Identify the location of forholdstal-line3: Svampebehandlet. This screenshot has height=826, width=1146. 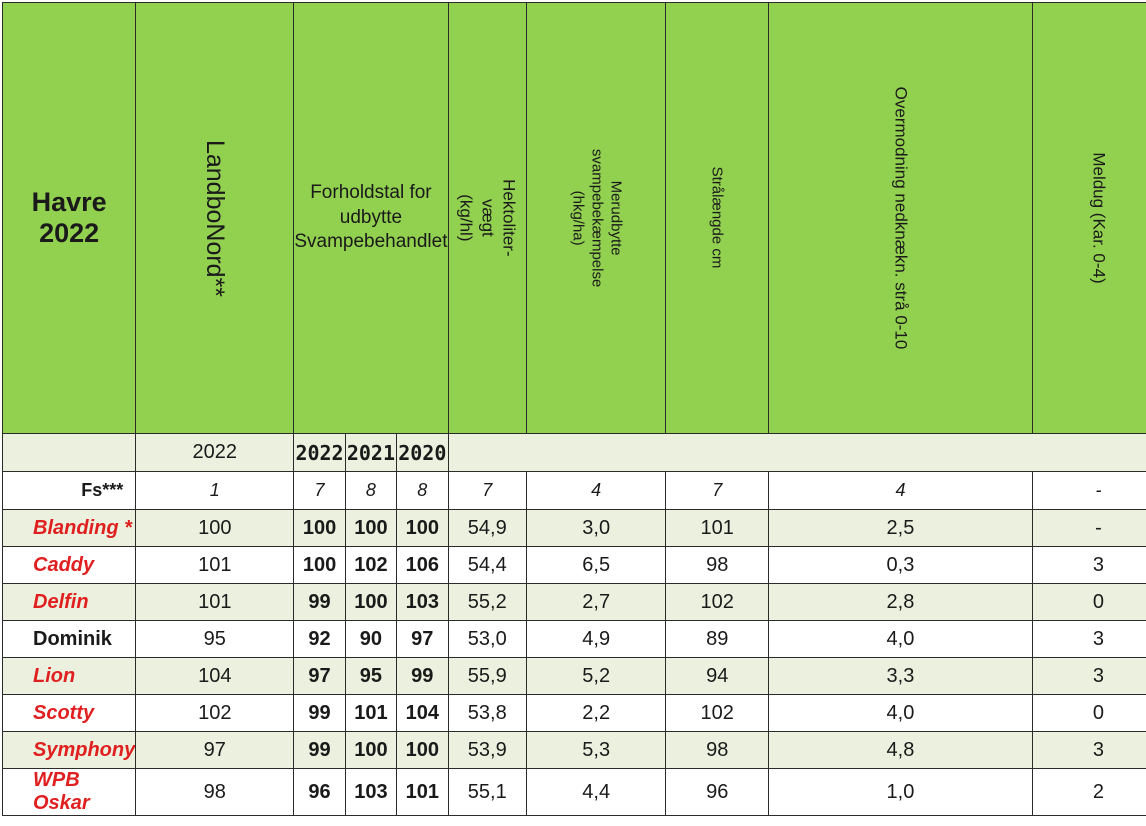
(371, 242).